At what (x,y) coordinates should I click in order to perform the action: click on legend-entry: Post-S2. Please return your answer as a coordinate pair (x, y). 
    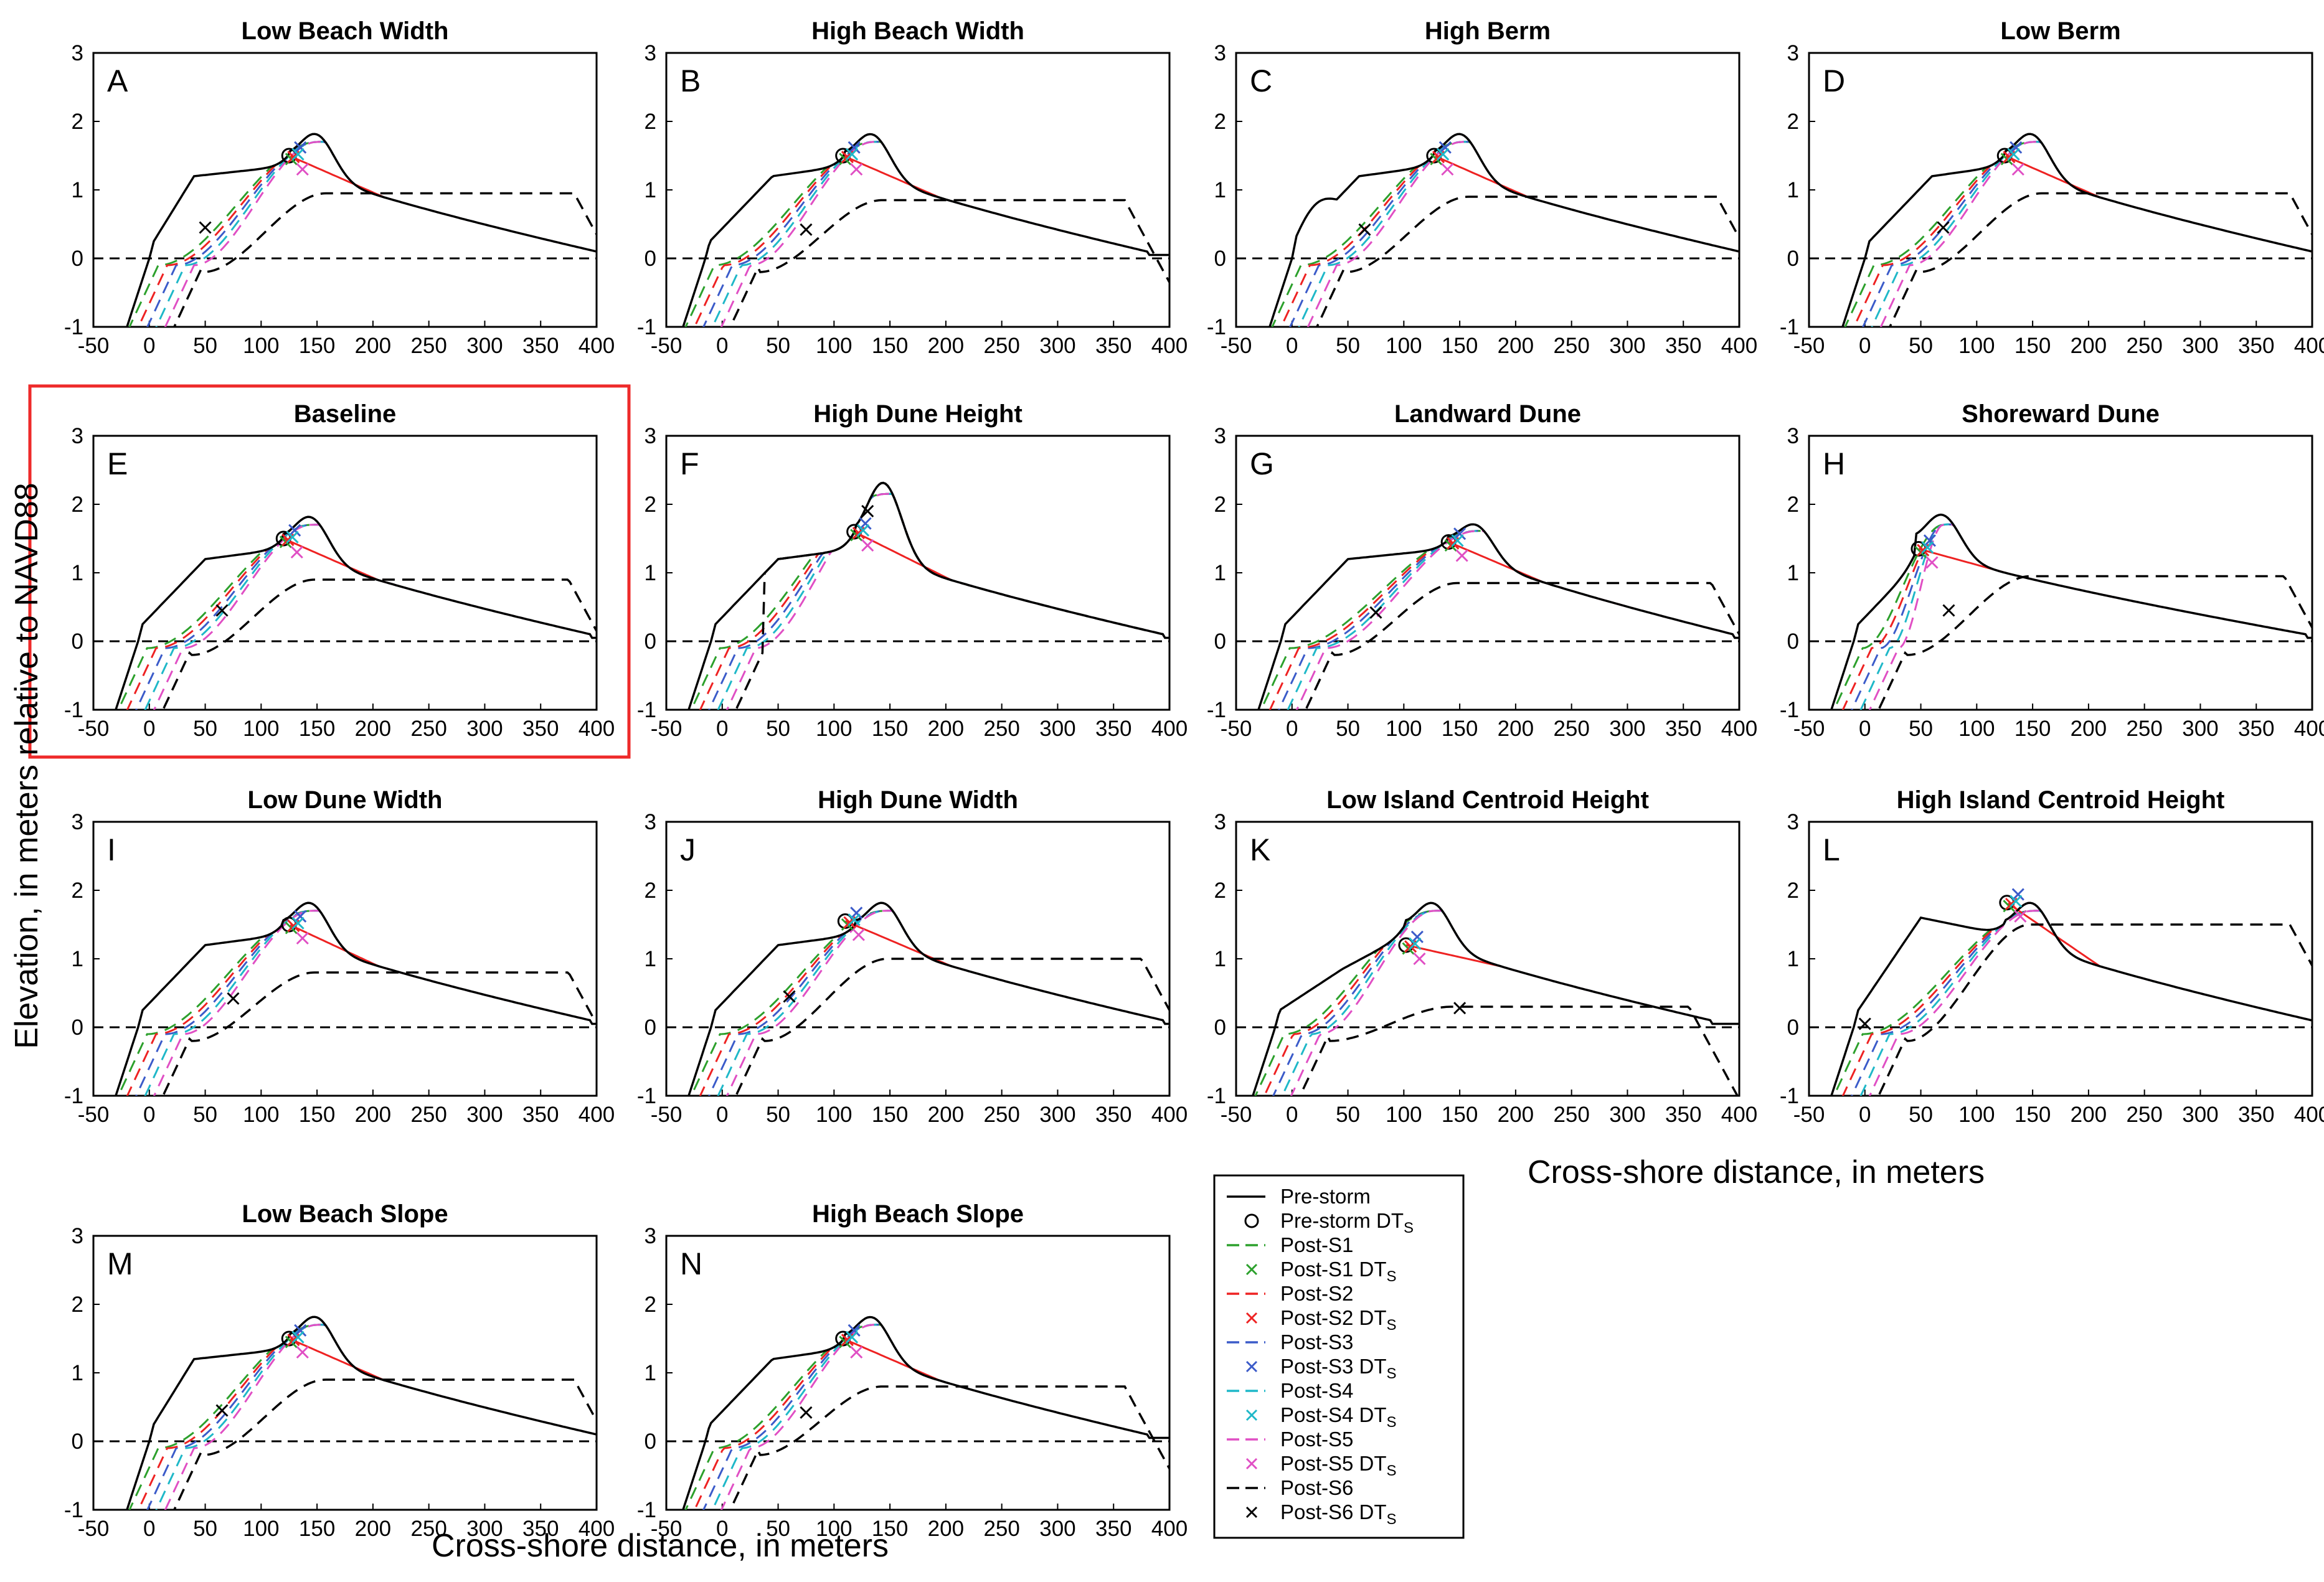
    Looking at the image, I should click on (1290, 1293).